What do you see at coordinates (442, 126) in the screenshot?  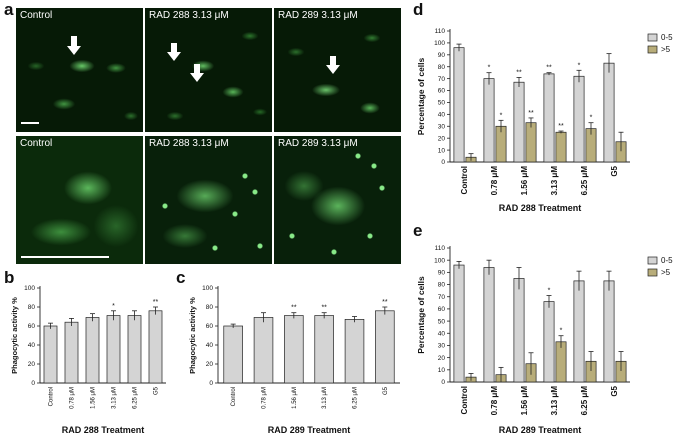 I see `y-tick-label: 30` at bounding box center [442, 126].